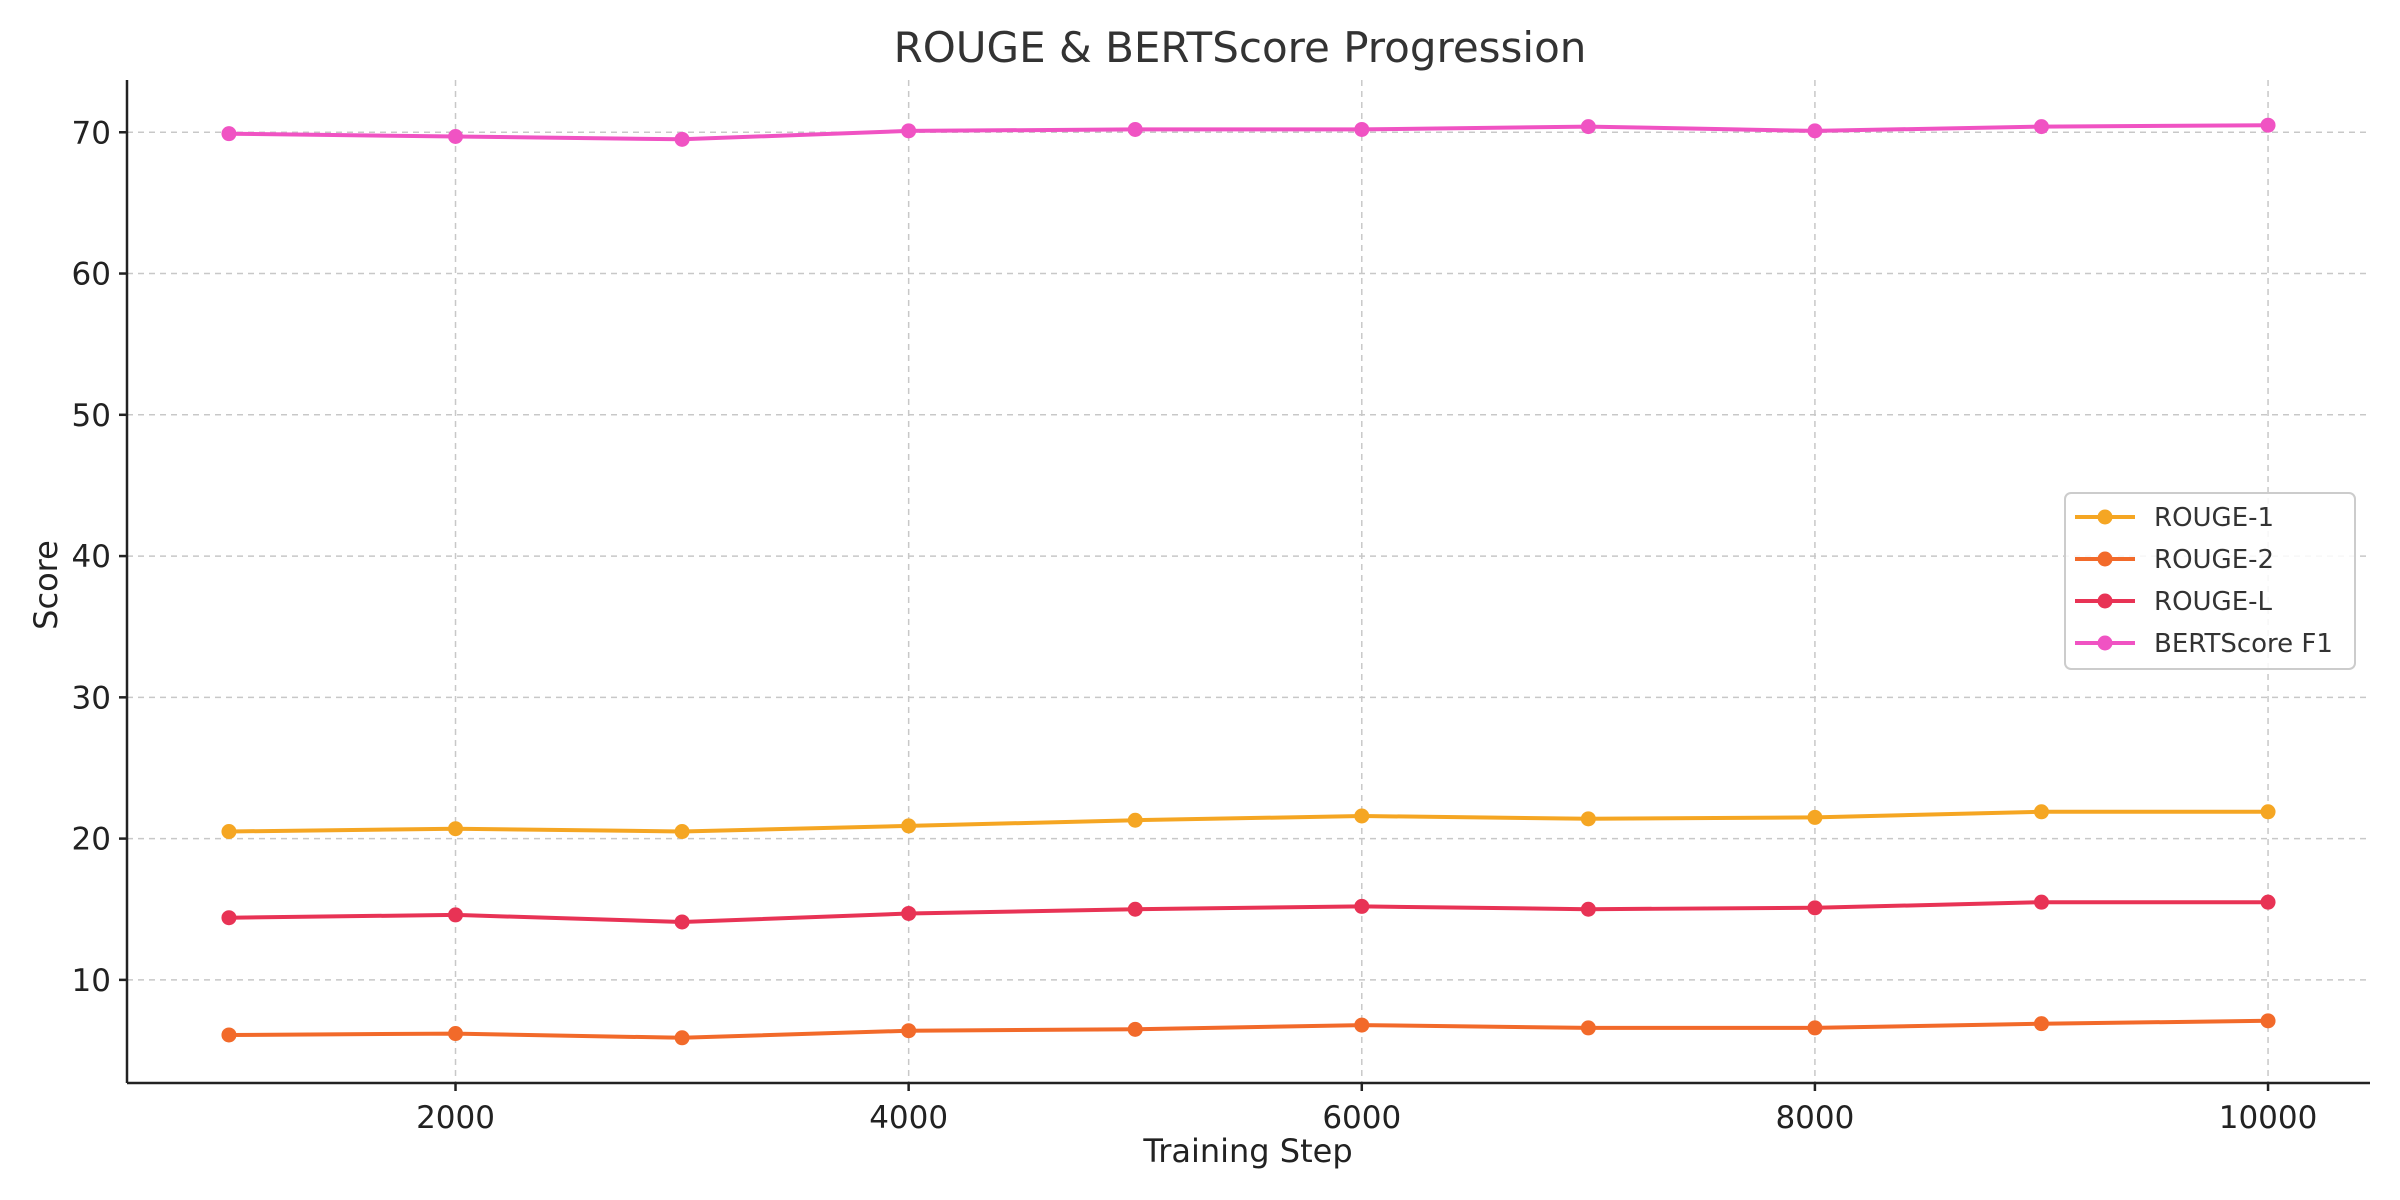 The image size is (2400, 1200). I want to click on series-line-bertscore-f1, so click(1248, 132).